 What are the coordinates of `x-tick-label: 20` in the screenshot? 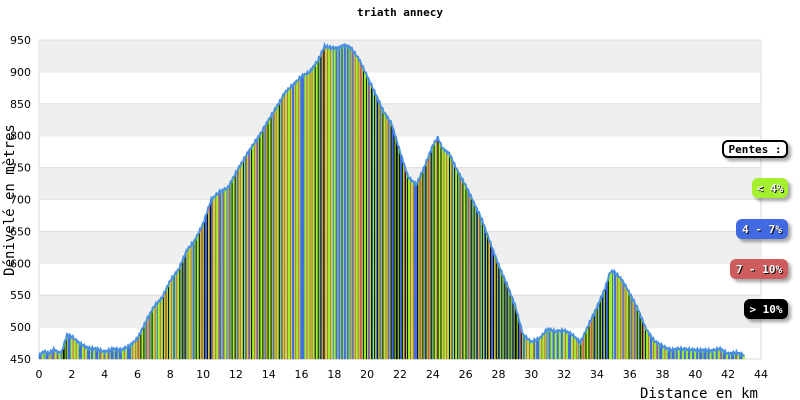 It's located at (367, 374).